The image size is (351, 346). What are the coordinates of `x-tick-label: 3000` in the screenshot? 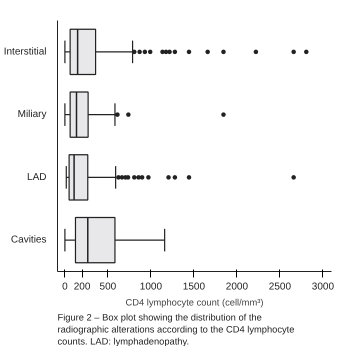 It's located at (323, 287).